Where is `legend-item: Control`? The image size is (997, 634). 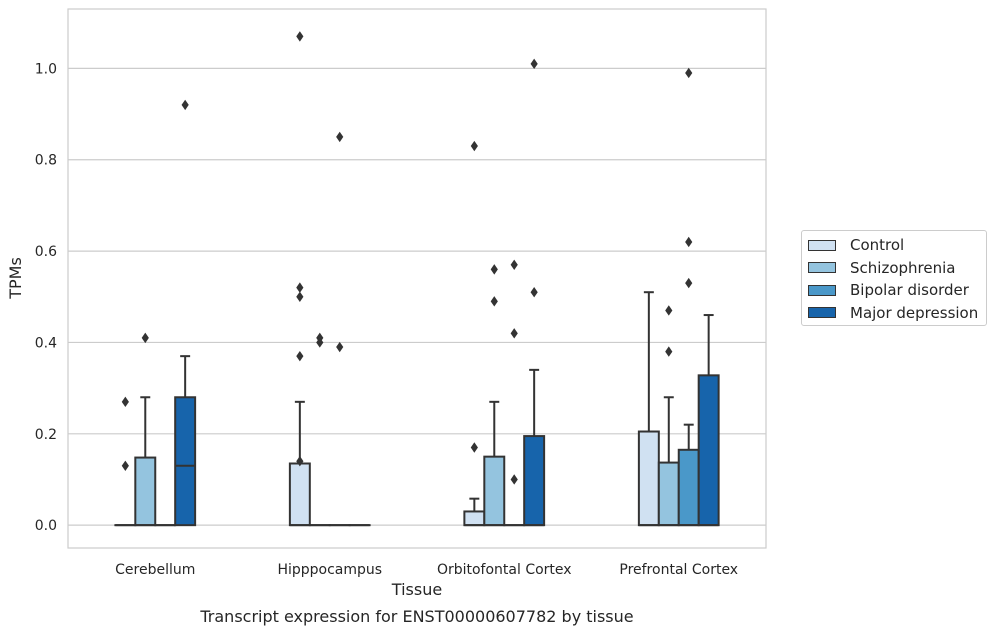 legend-item: Control is located at coordinates (856, 245).